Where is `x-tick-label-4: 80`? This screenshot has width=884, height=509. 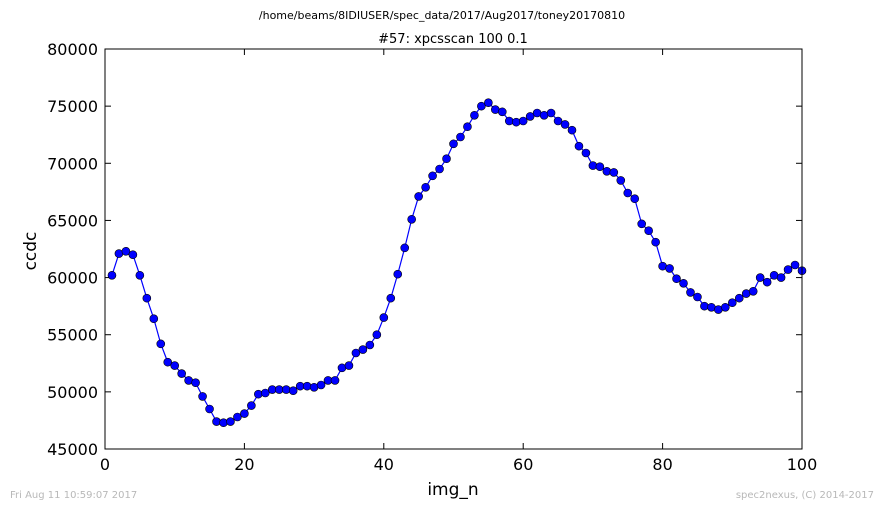
x-tick-label-4: 80 is located at coordinates (662, 464).